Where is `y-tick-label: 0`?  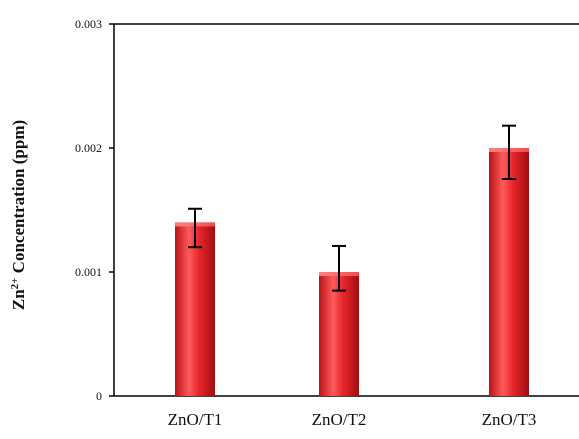 y-tick-label: 0 is located at coordinates (99, 396).